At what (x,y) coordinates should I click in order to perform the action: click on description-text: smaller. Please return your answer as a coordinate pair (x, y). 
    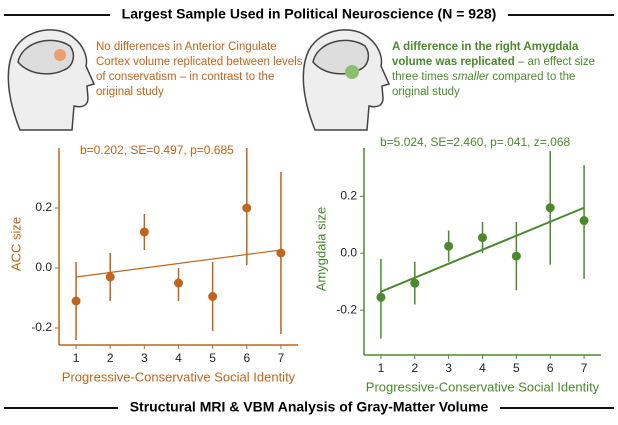
    Looking at the image, I should click on (471, 77).